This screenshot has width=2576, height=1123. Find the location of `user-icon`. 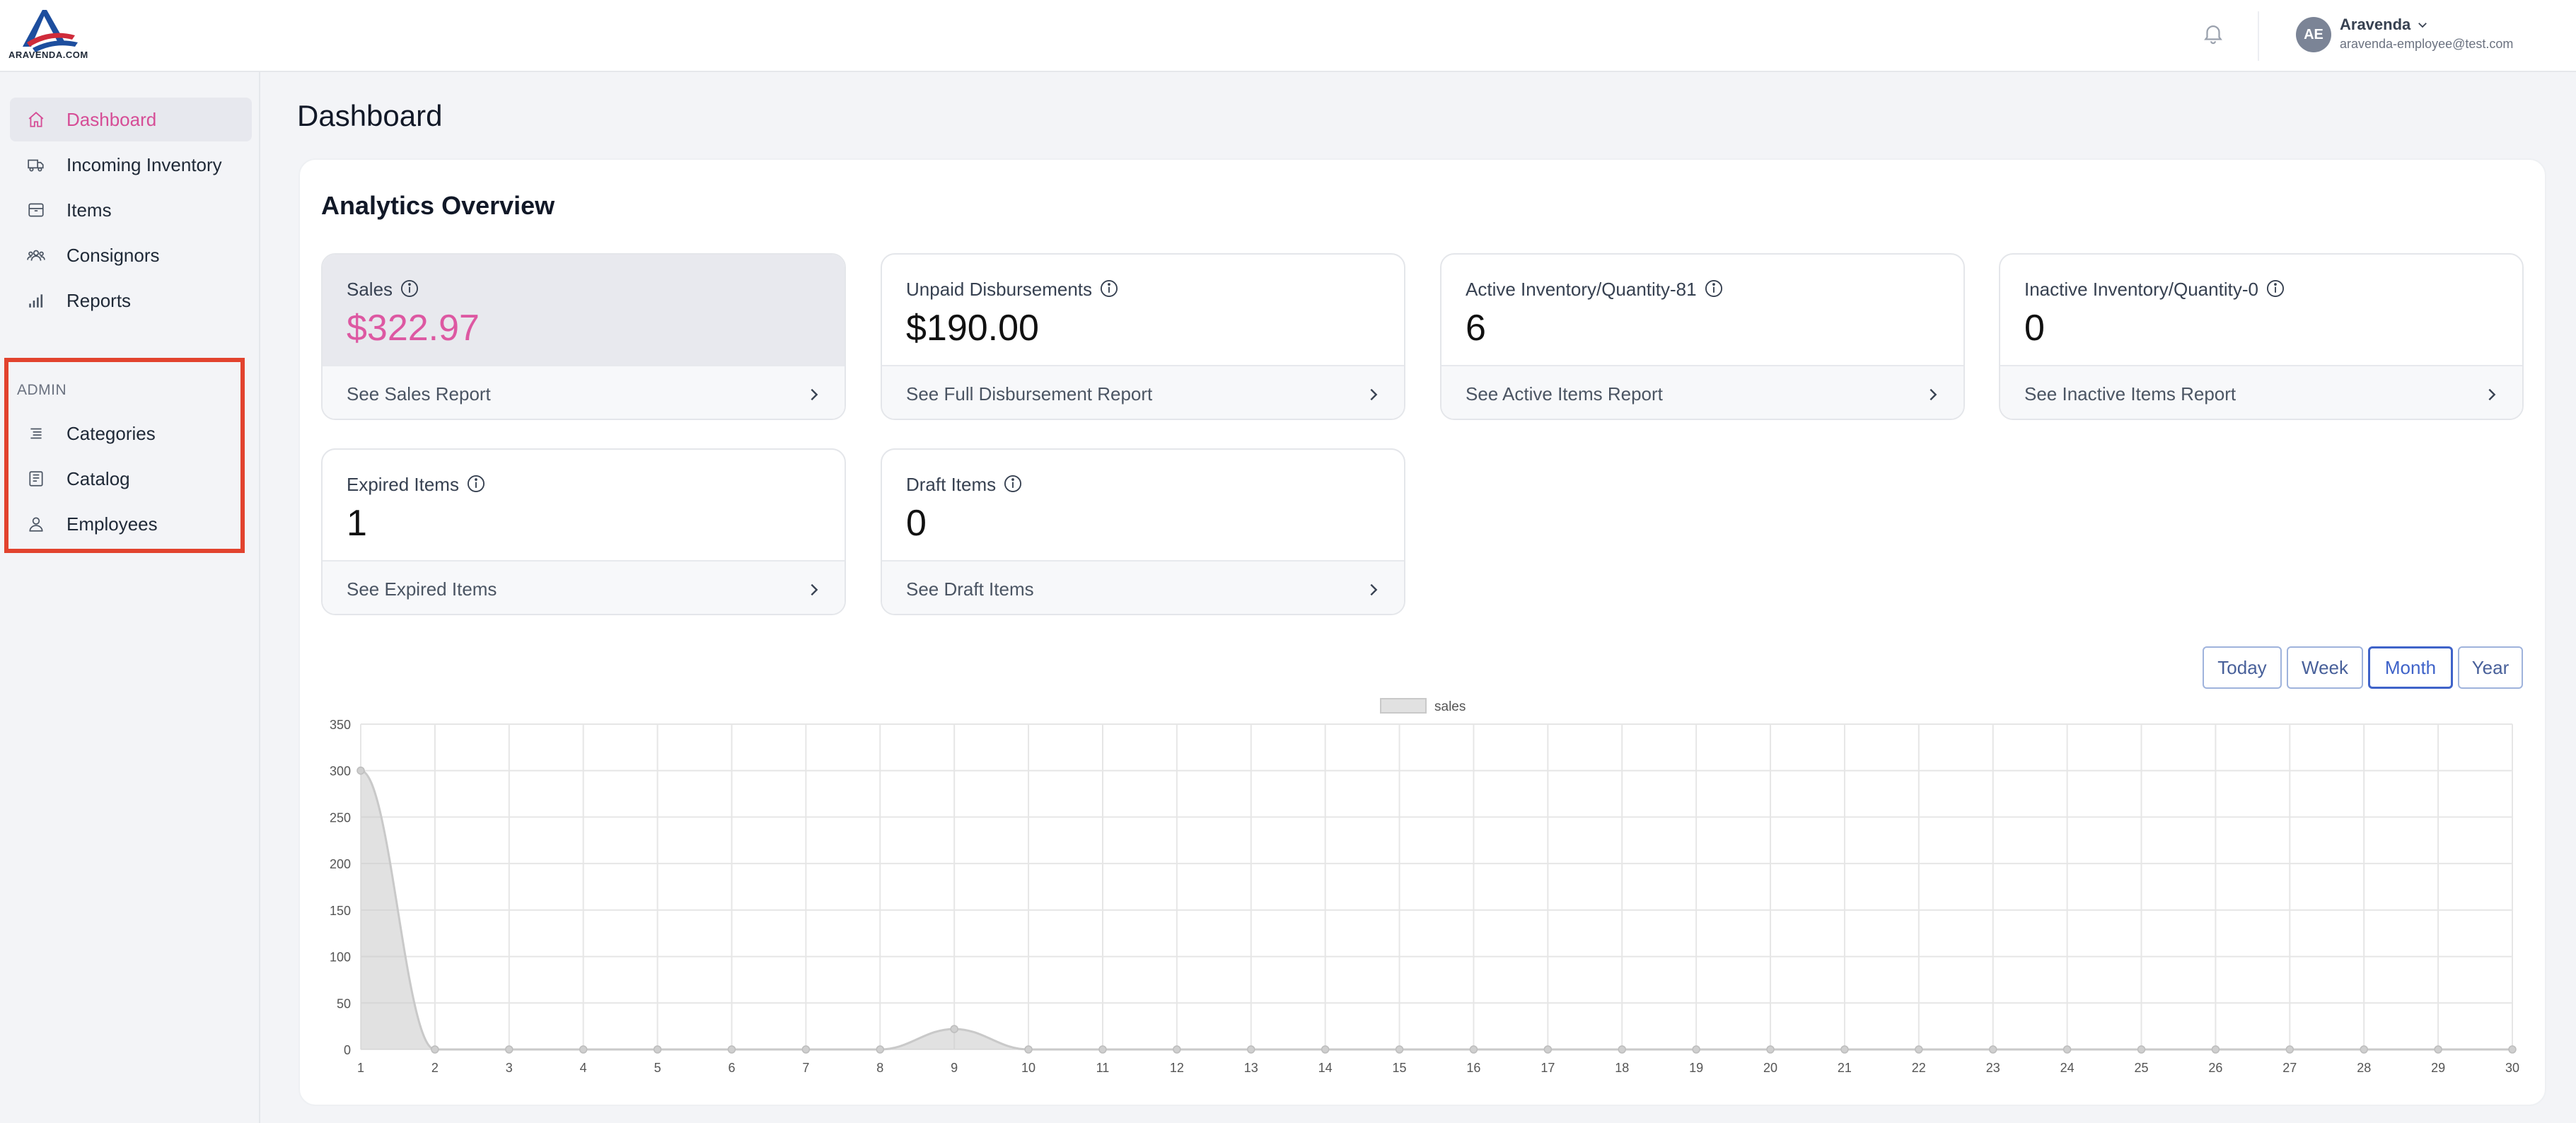

user-icon is located at coordinates (36, 524).